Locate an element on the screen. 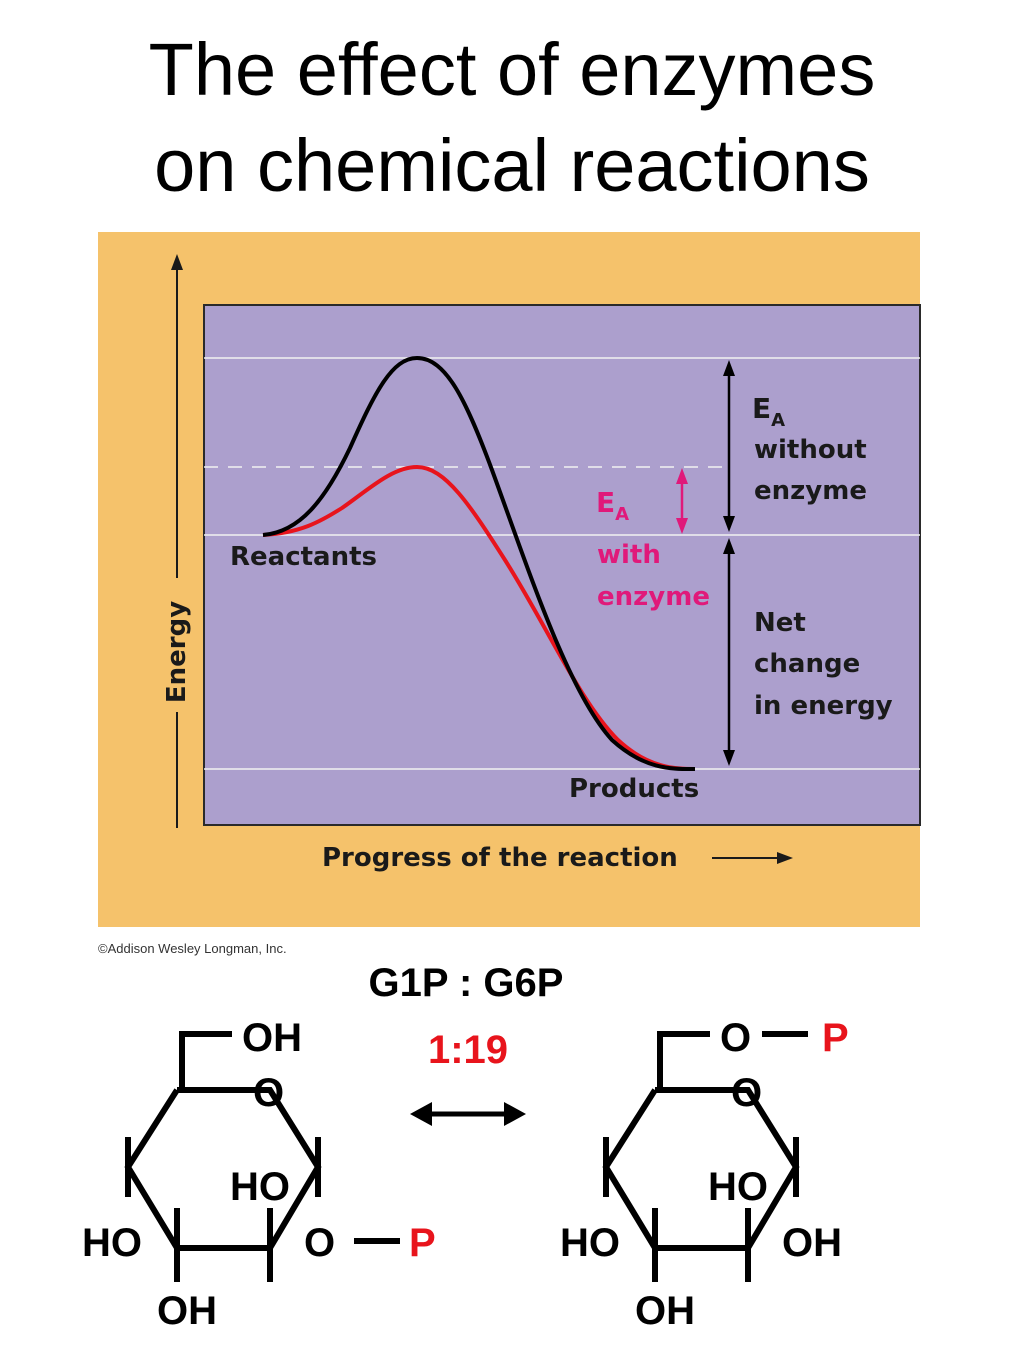  reactants-label: Reactants is located at coordinates (303, 557).